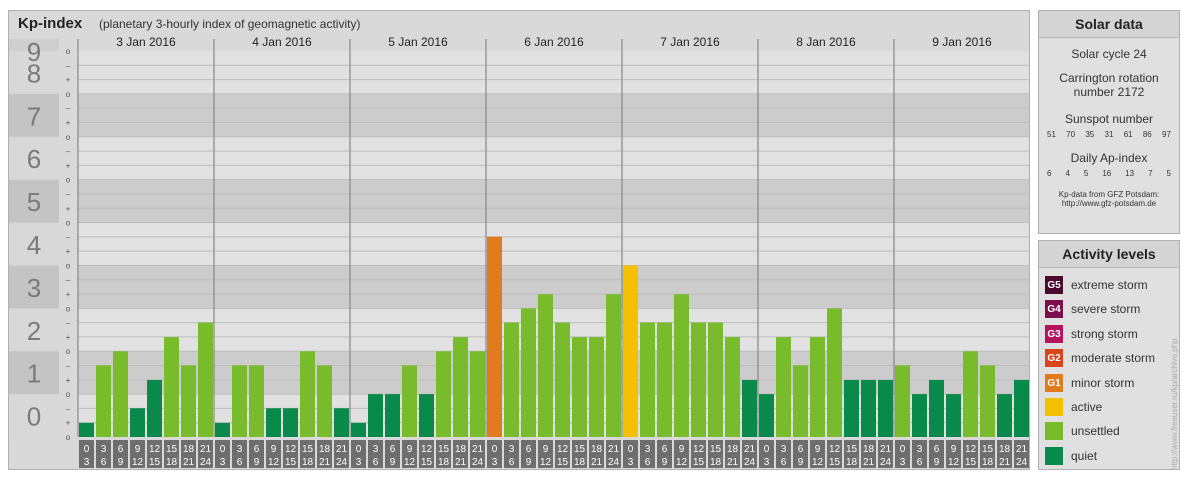 The height and width of the screenshot is (480, 1184). What do you see at coordinates (34, 159) in the screenshot?
I see `y-tick-label: 6` at bounding box center [34, 159].